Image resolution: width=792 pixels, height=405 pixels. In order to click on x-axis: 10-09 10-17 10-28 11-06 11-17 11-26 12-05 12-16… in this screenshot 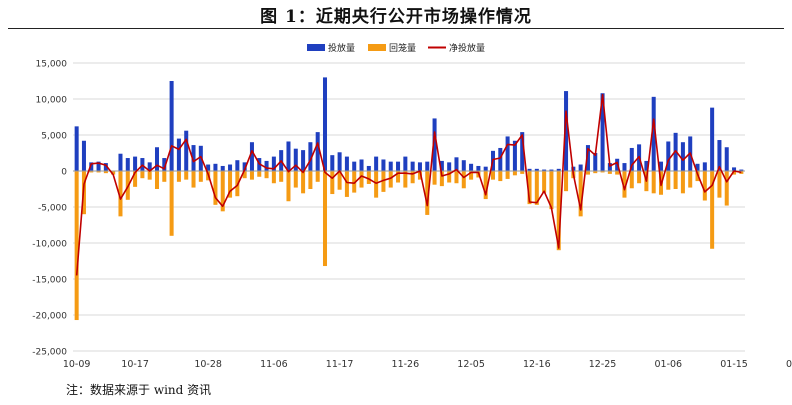, I will do `click(427, 364)`.